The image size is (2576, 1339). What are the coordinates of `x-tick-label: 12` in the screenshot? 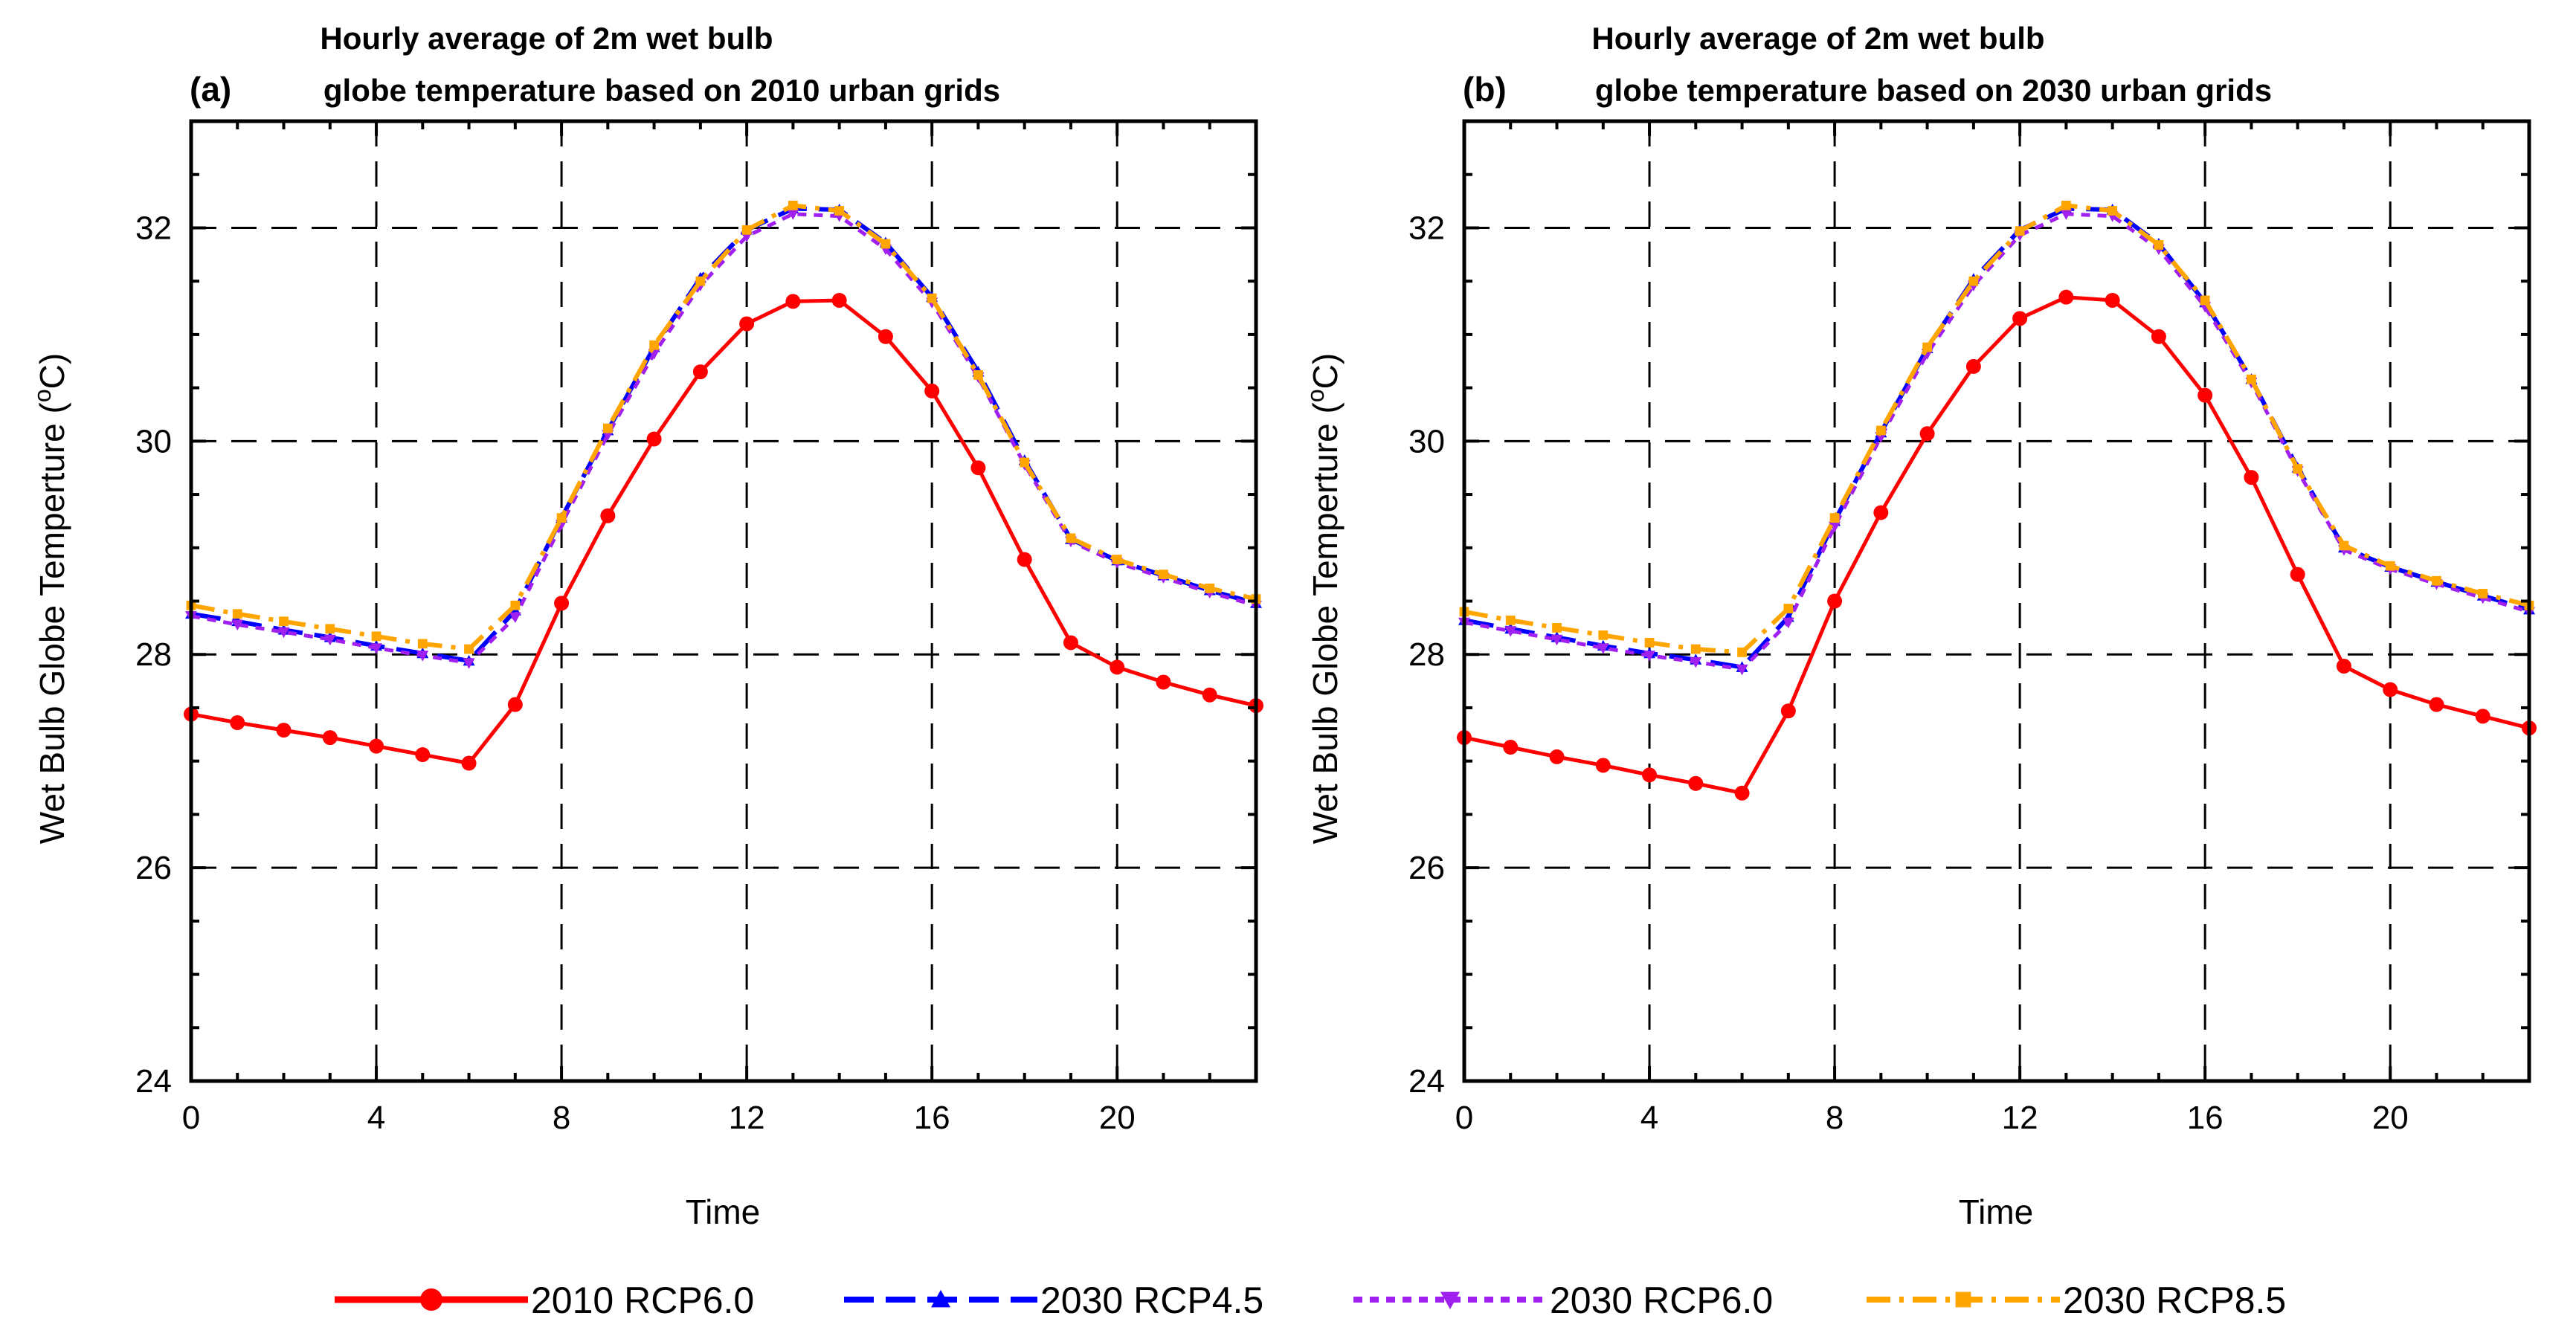 It's located at (2020, 1118).